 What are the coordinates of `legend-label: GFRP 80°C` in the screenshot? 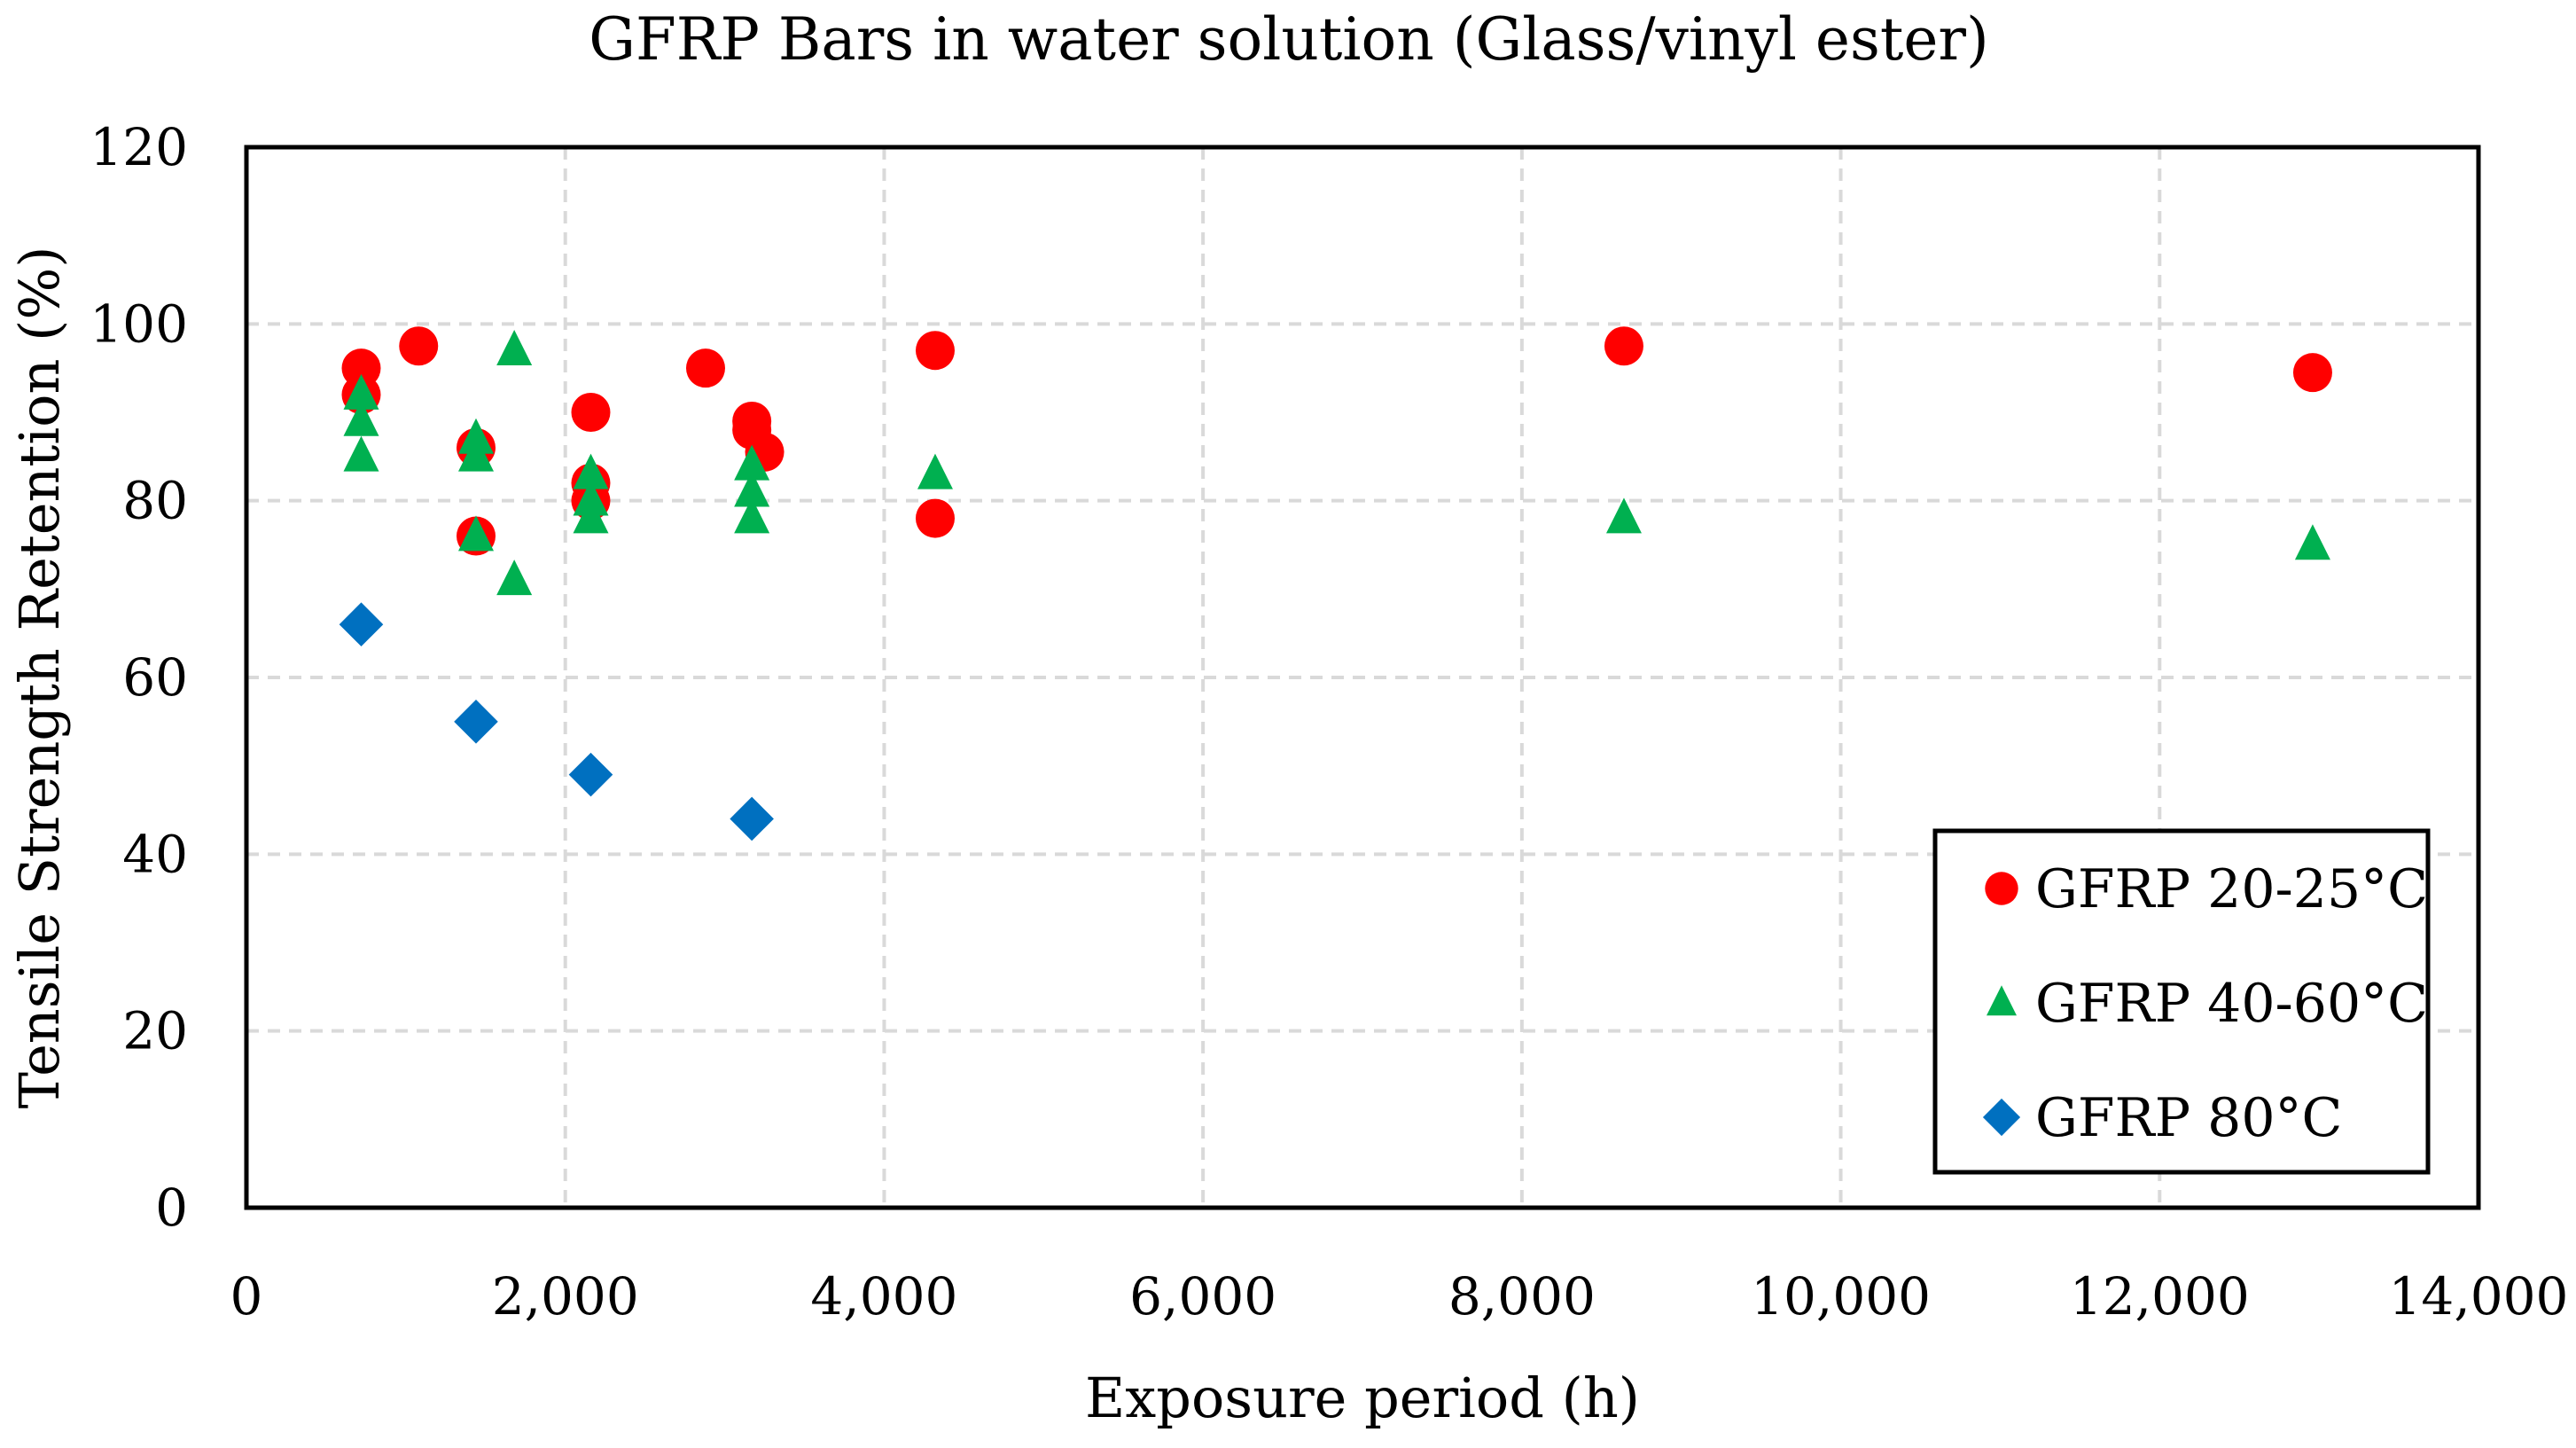 It's located at (2188, 1118).